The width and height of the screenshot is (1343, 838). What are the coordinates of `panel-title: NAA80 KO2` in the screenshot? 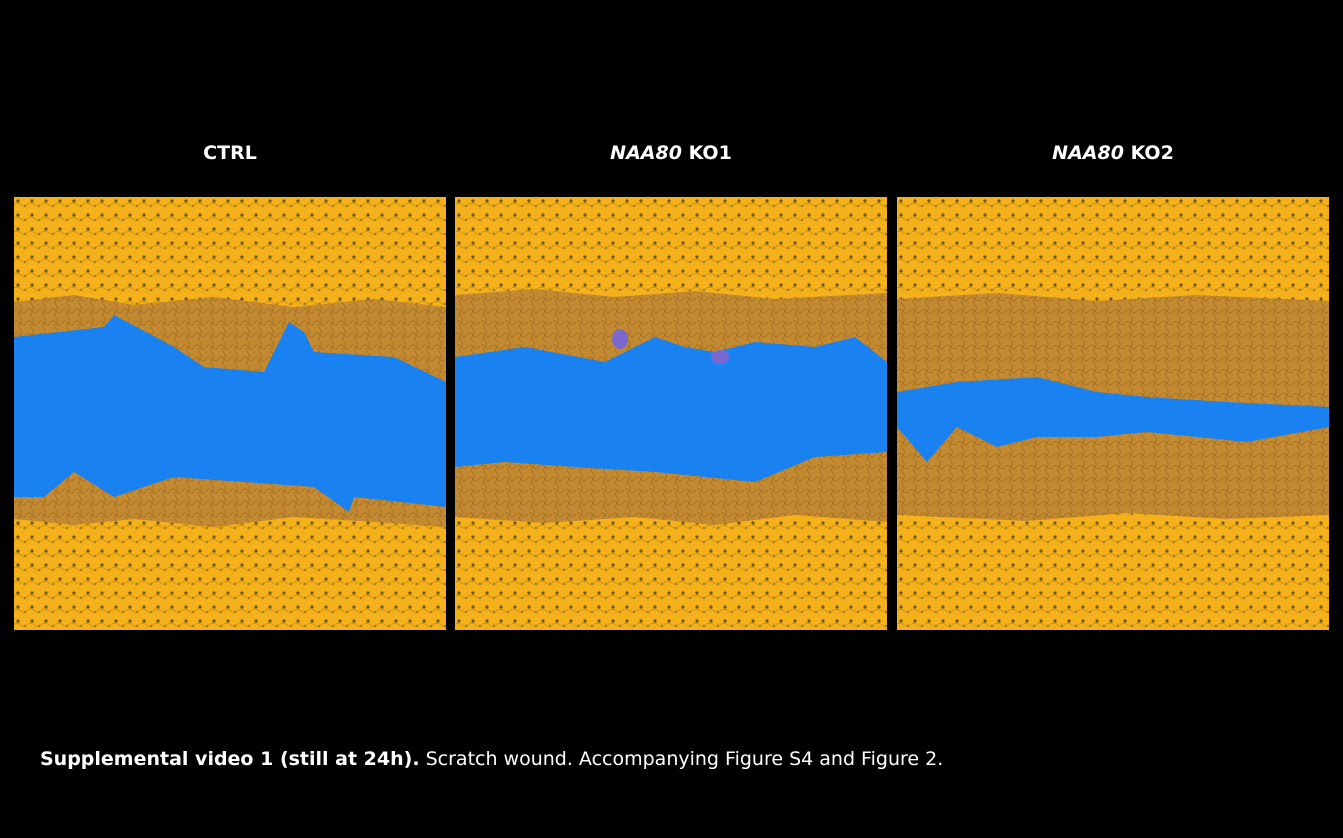 It's located at (1113, 153).